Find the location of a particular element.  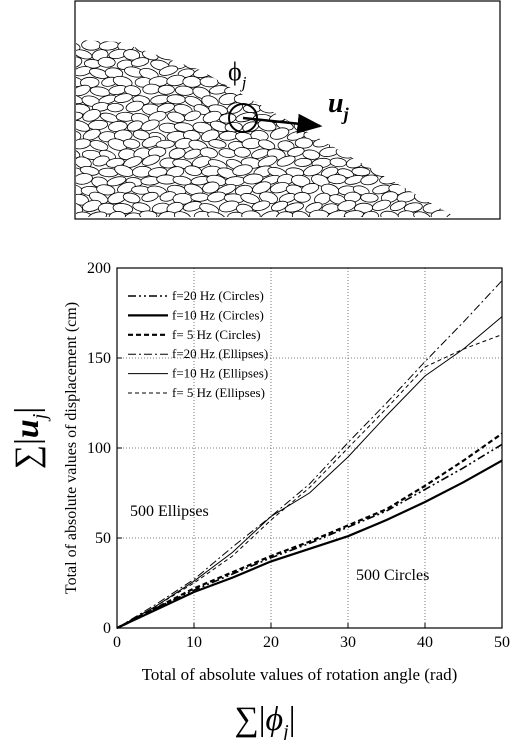

vector-label: uj is located at coordinates (339, 106).